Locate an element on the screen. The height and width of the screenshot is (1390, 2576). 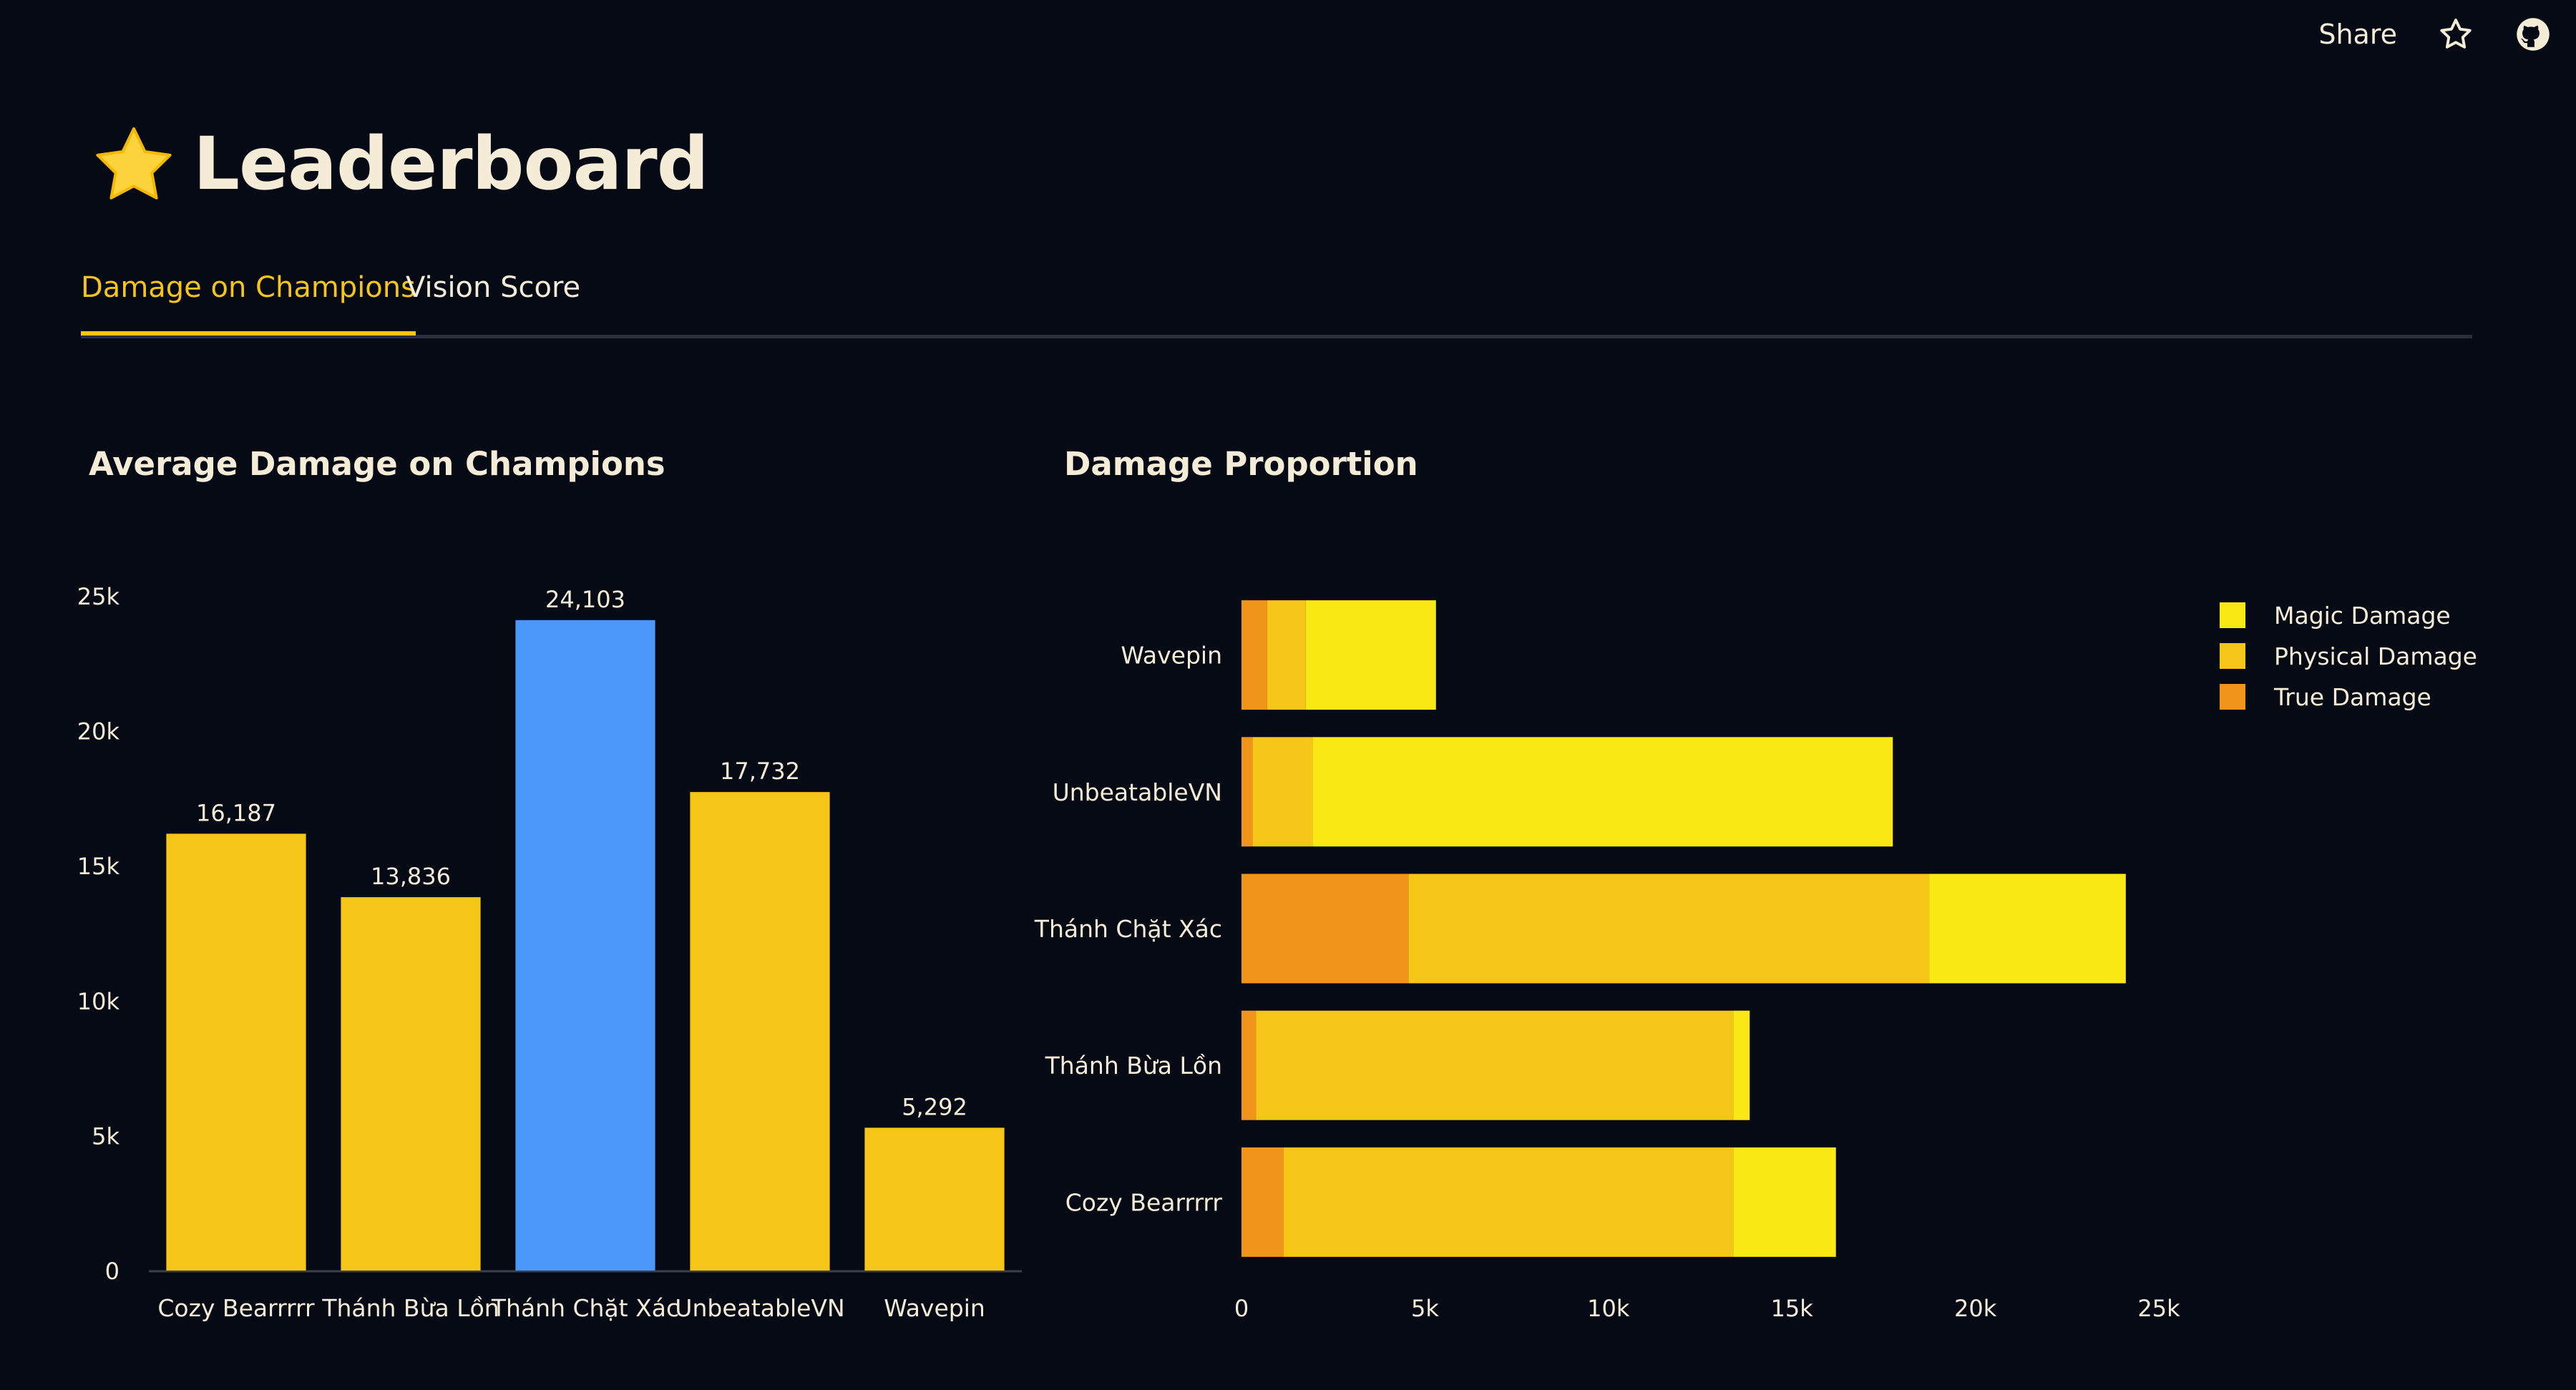
x-tick-label: 15k is located at coordinates (1792, 1308).